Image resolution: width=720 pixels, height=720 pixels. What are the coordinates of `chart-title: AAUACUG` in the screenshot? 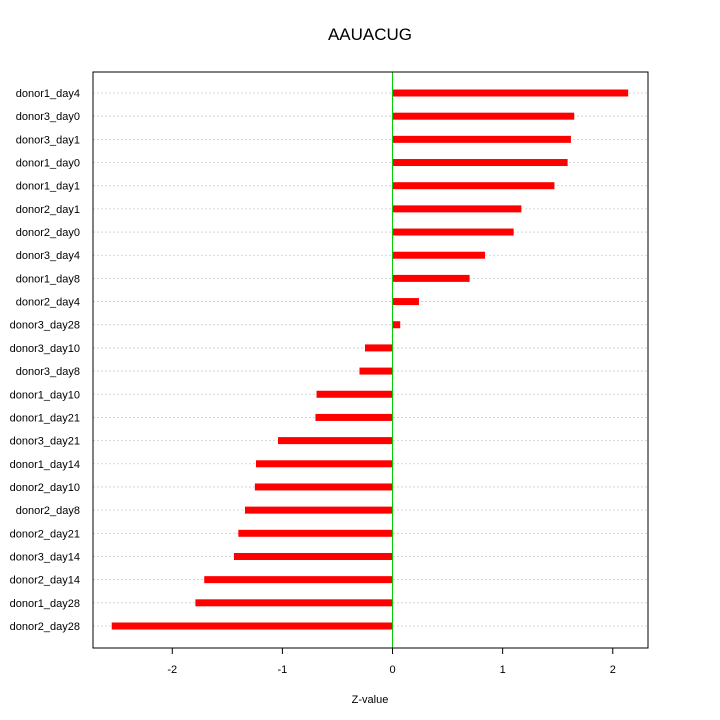 It's located at (370, 34).